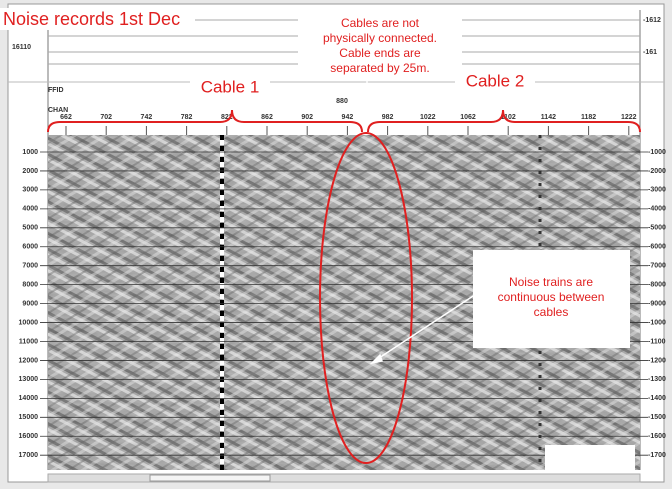 The height and width of the screenshot is (494, 672). What do you see at coordinates (205, 121) in the screenshot?
I see `cable1-brace` at bounding box center [205, 121].